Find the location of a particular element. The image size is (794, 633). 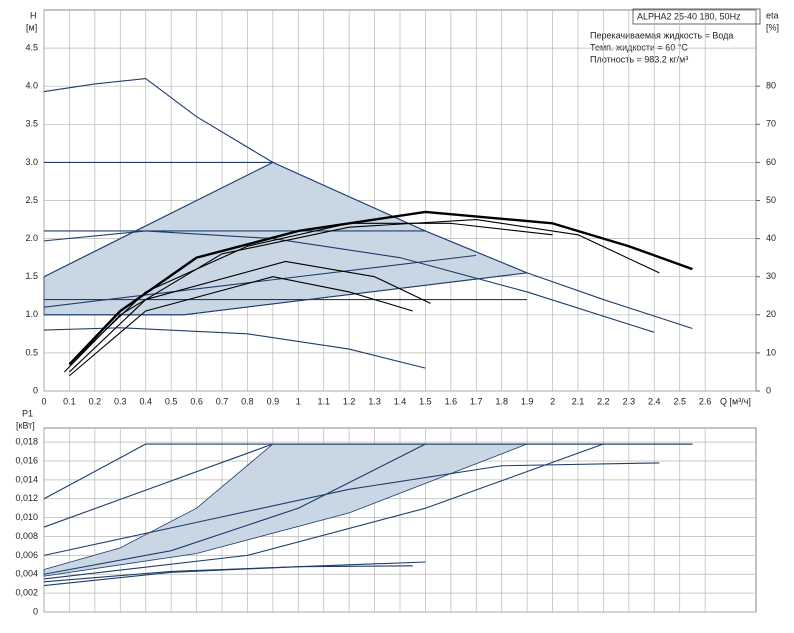

y2-tick-label: 30 is located at coordinates (771, 276).